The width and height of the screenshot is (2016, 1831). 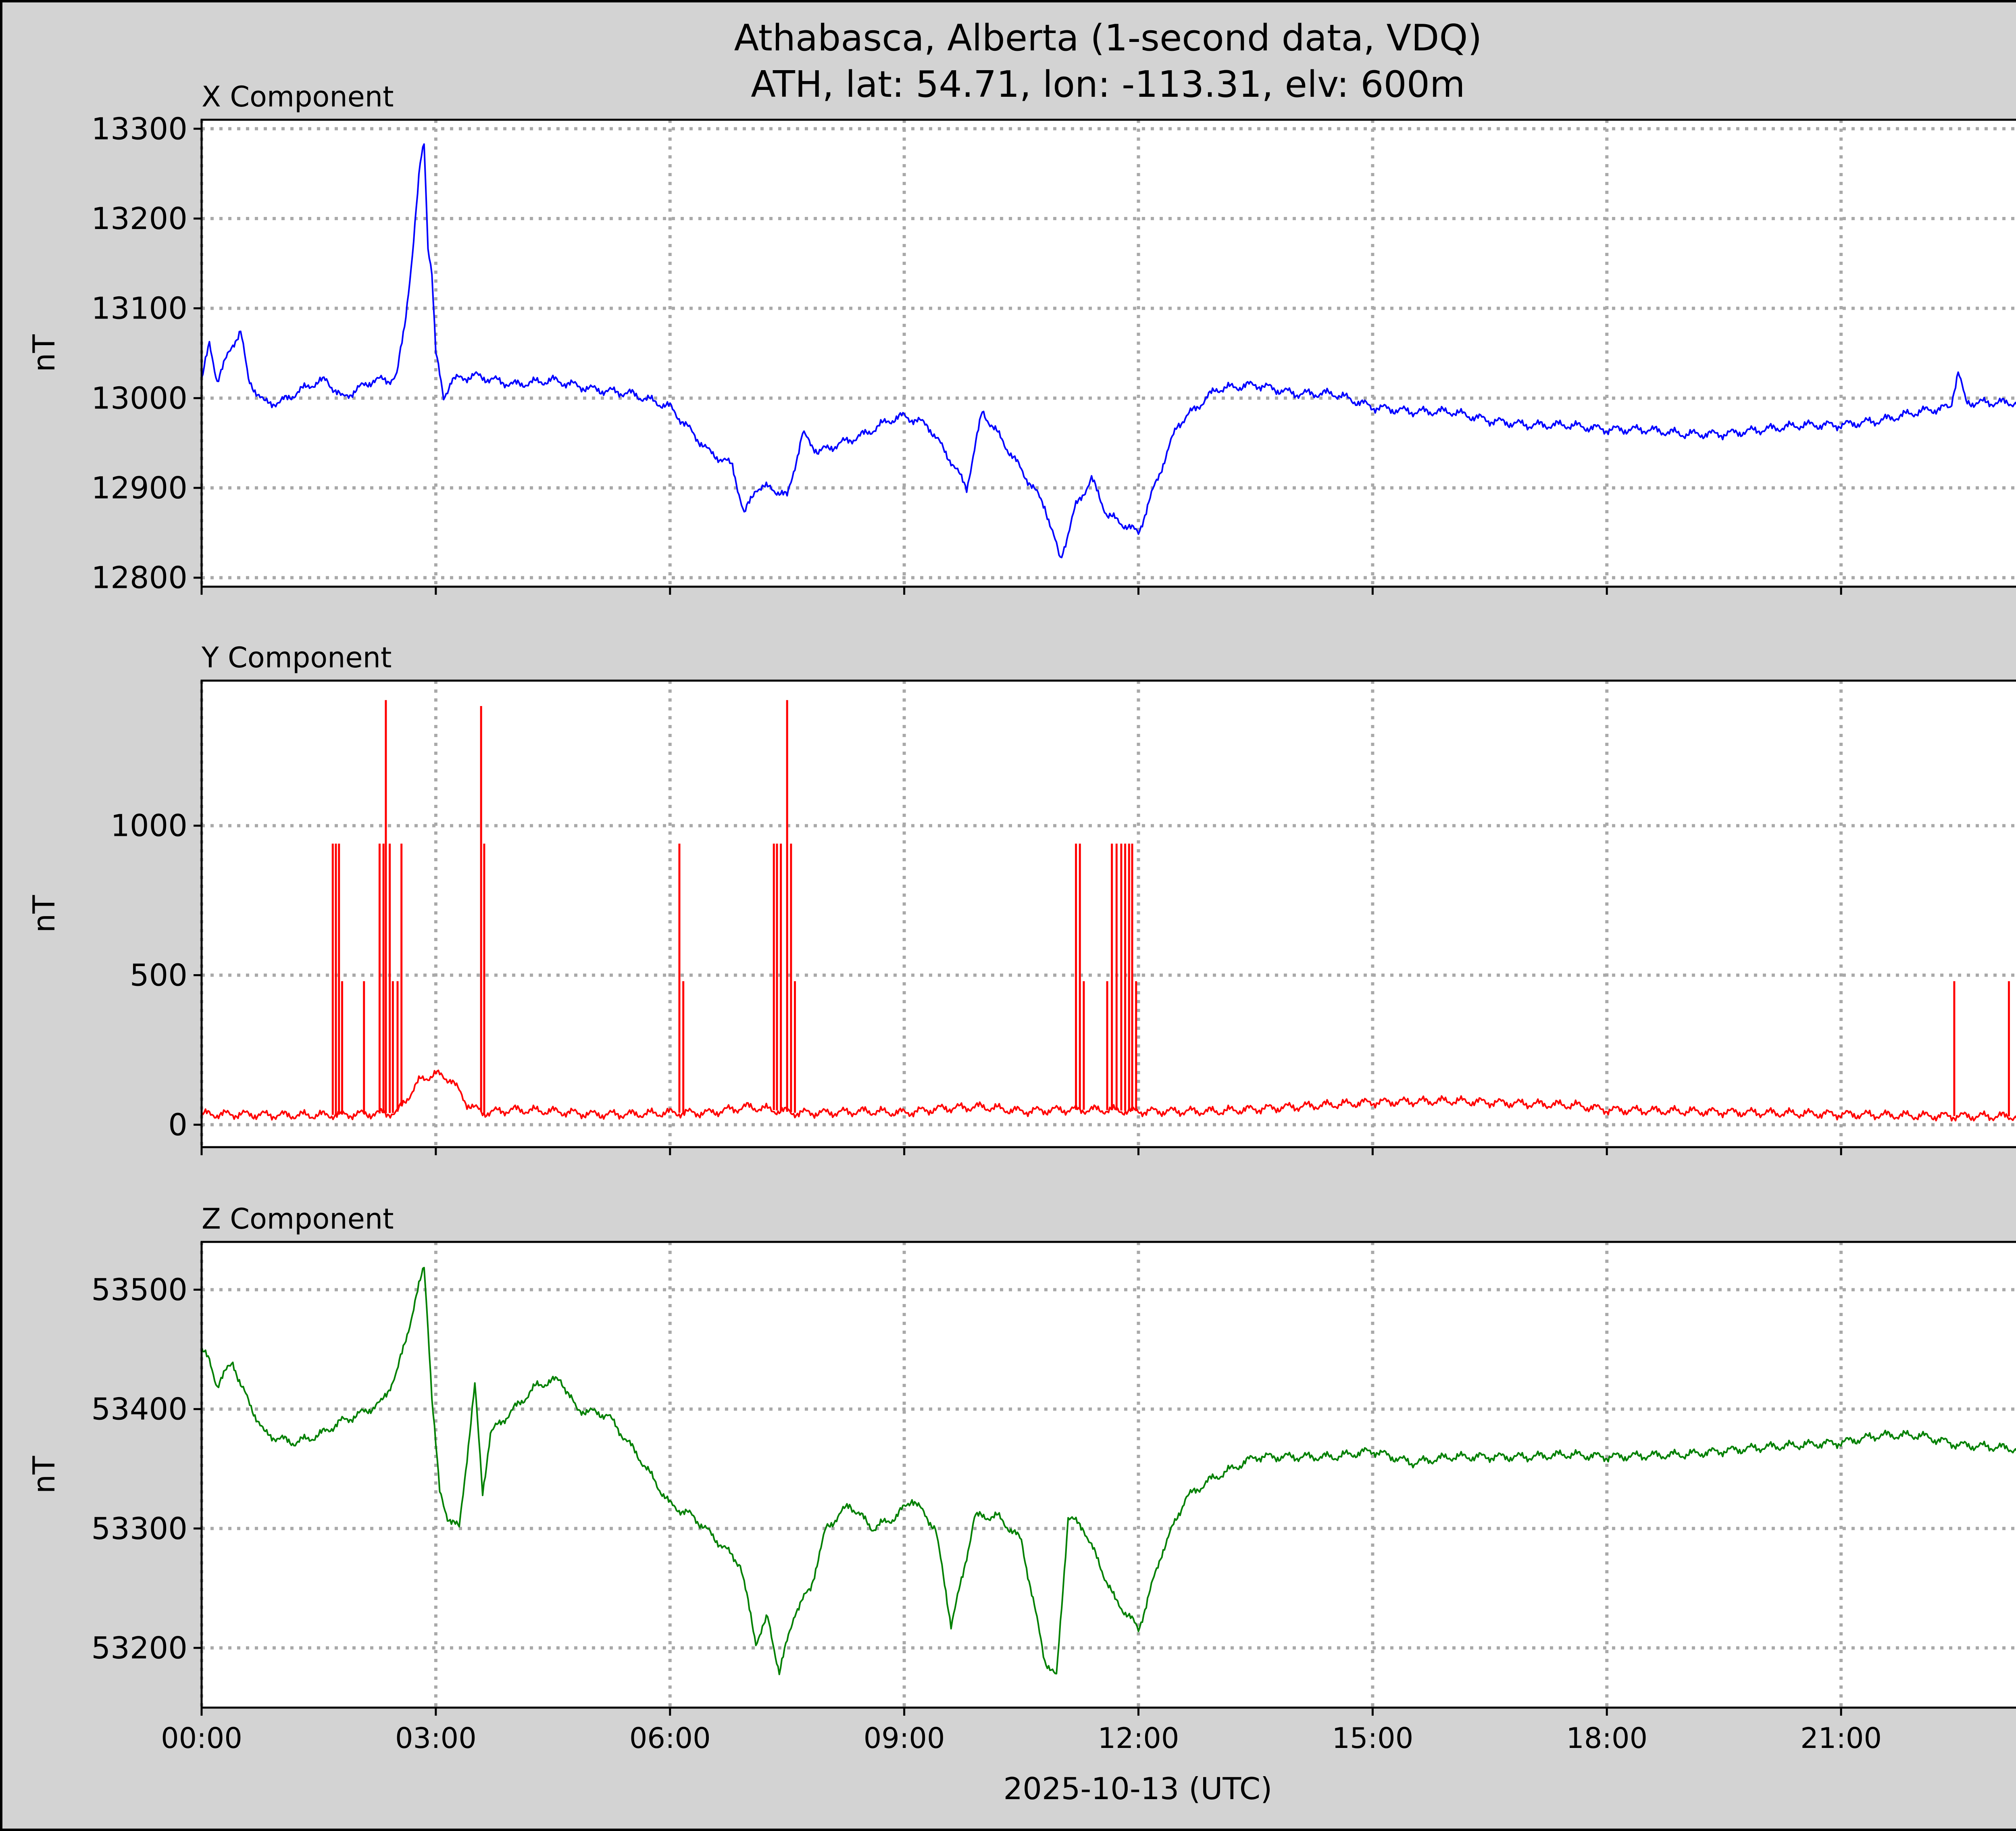 What do you see at coordinates (158, 975) in the screenshot?
I see `y-component-ytick-label-1: 500` at bounding box center [158, 975].